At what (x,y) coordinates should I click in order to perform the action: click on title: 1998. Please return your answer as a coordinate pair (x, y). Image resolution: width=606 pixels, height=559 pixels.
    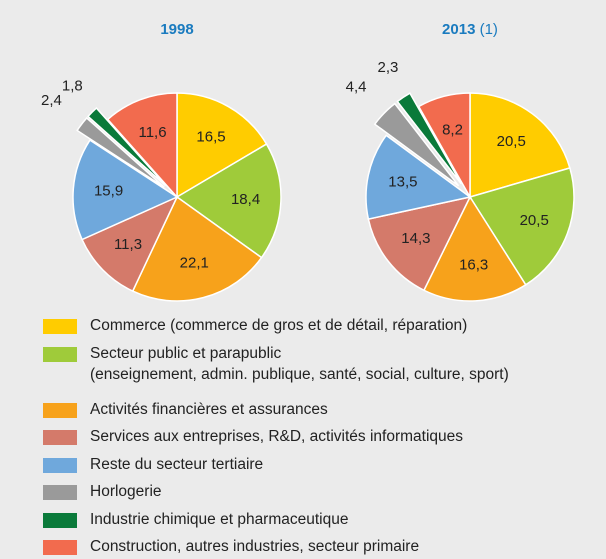
    Looking at the image, I should click on (176, 29).